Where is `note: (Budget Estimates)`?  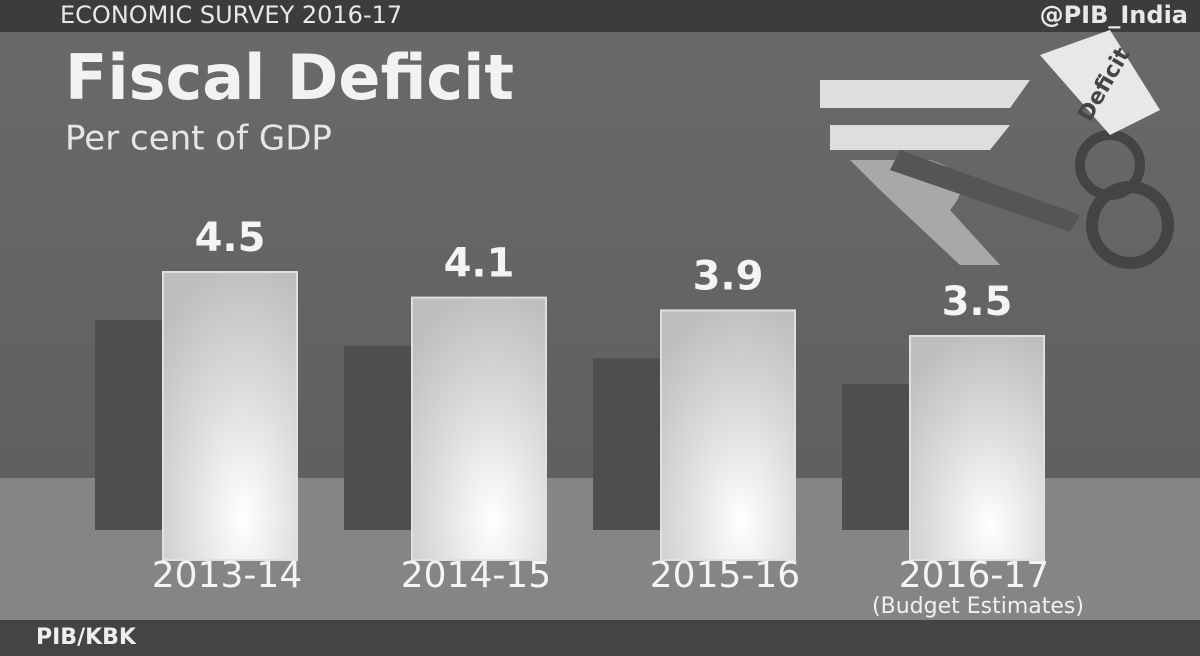 note: (Budget Estimates) is located at coordinates (978, 606).